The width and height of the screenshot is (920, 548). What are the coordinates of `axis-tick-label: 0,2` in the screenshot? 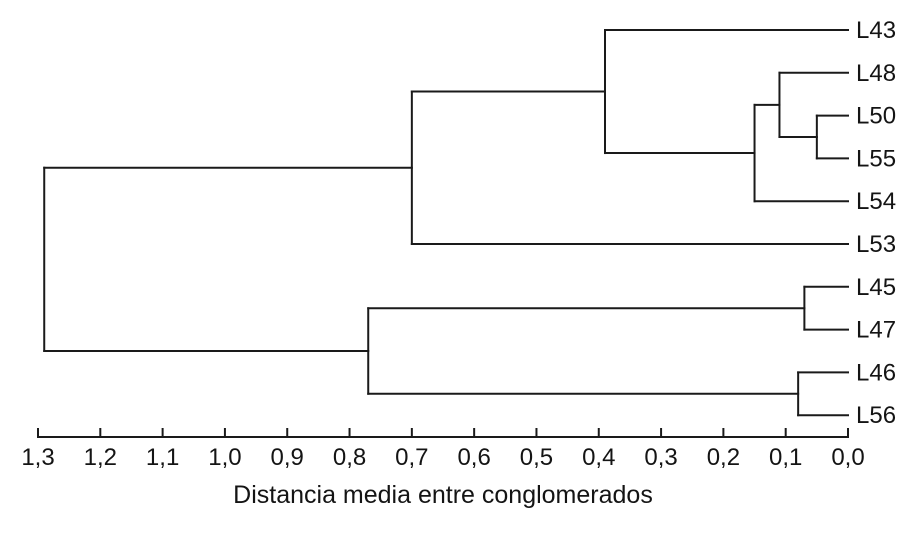 It's located at (723, 457).